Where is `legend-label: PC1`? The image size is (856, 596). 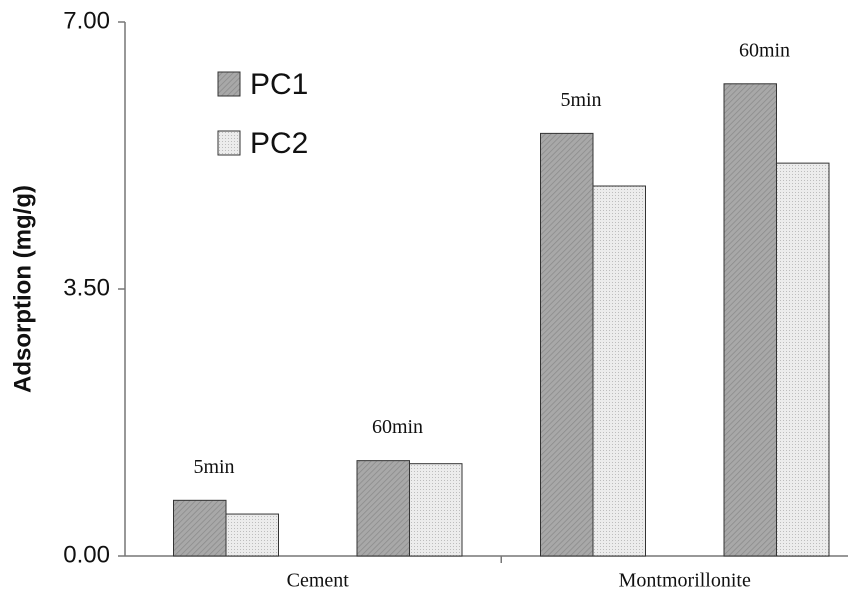
legend-label: PC1 is located at coordinates (279, 84).